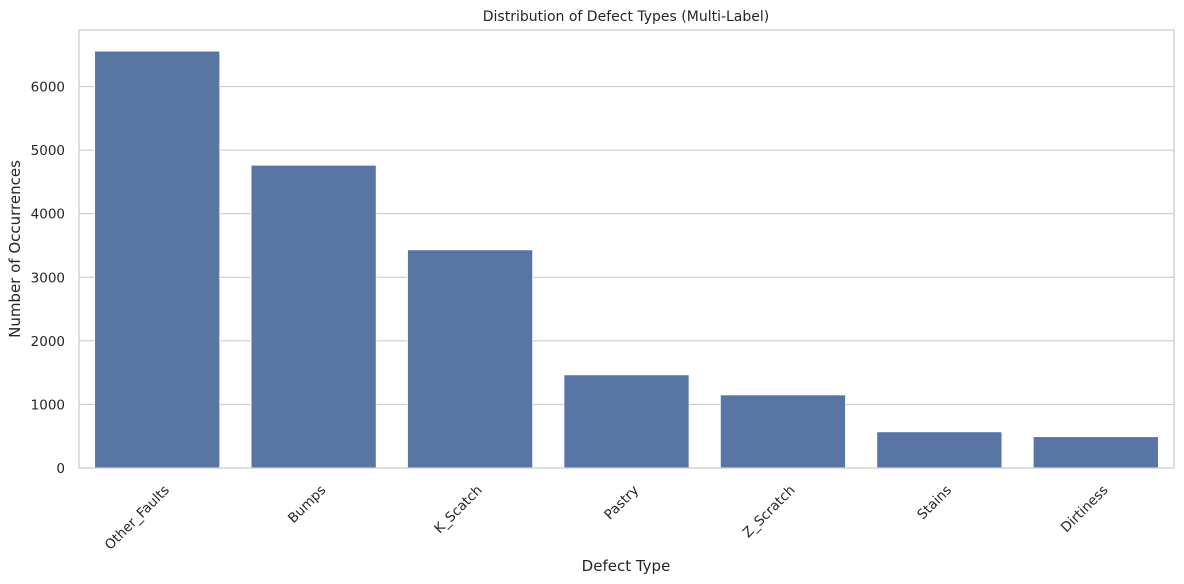 Image resolution: width=1184 pixels, height=584 pixels. Describe the element at coordinates (157, 259) in the screenshot. I see `bar-other-faults` at that location.